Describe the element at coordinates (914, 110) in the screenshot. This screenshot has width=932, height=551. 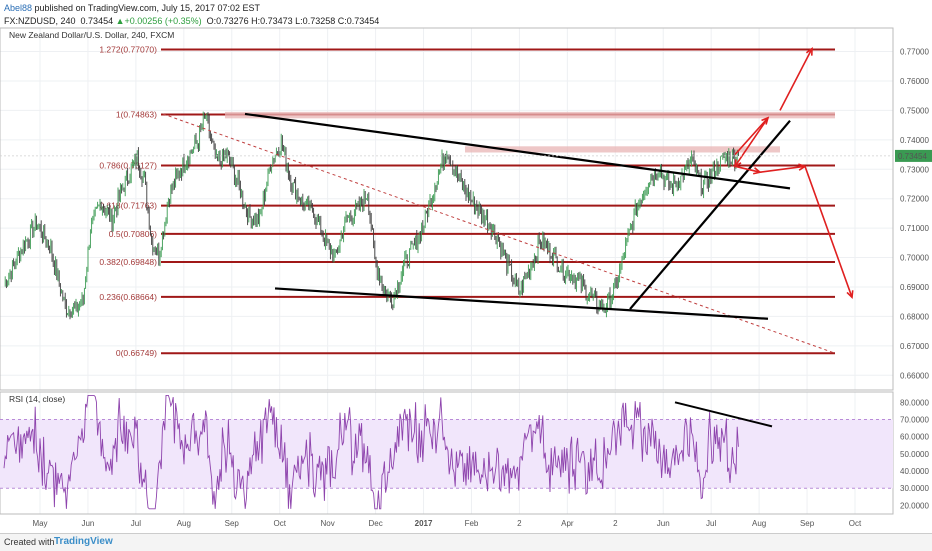
I see `y-tick-label: 0.75000` at that location.